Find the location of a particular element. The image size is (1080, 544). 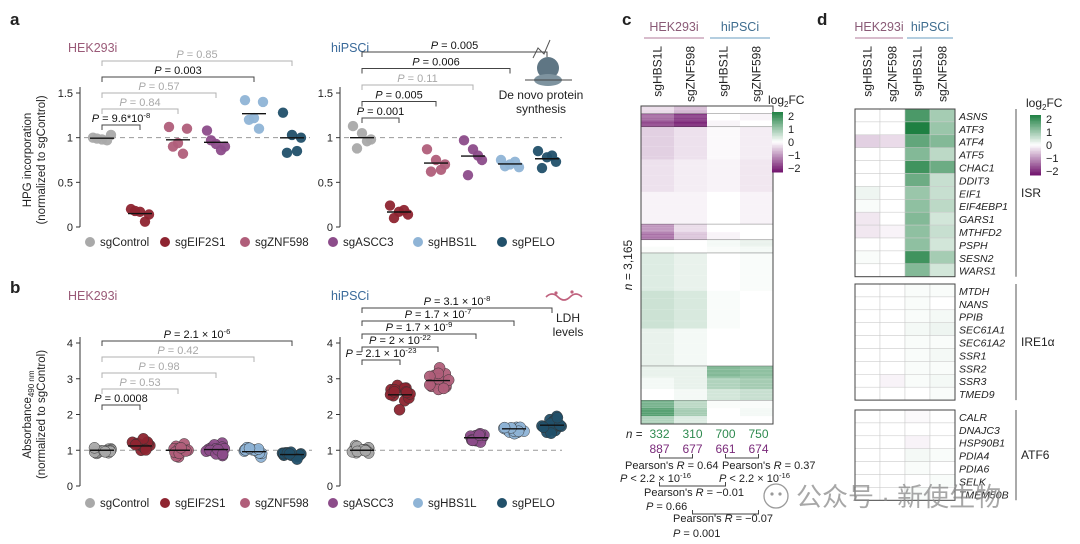

colorbar-title-main: log is located at coordinates (776, 100).